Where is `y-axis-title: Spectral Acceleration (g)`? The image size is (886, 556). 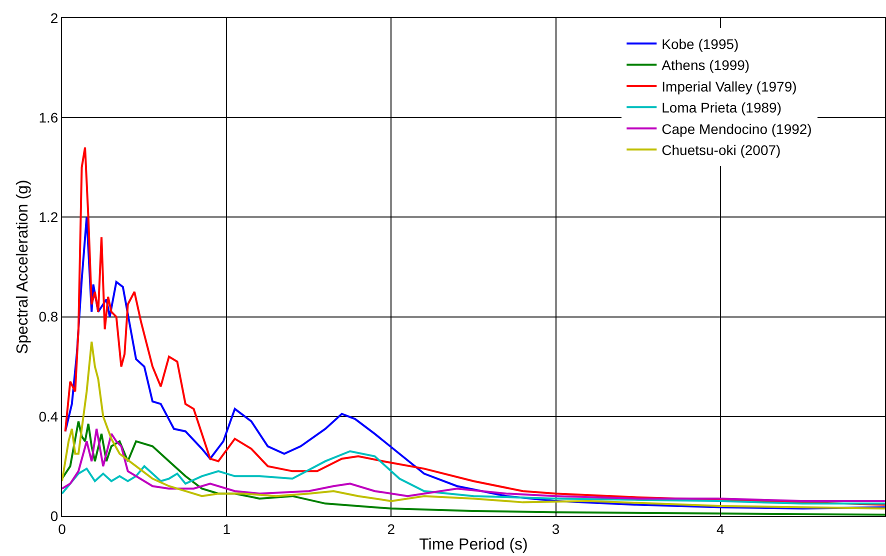
y-axis-title: Spectral Acceleration (g) is located at coordinates (23, 267).